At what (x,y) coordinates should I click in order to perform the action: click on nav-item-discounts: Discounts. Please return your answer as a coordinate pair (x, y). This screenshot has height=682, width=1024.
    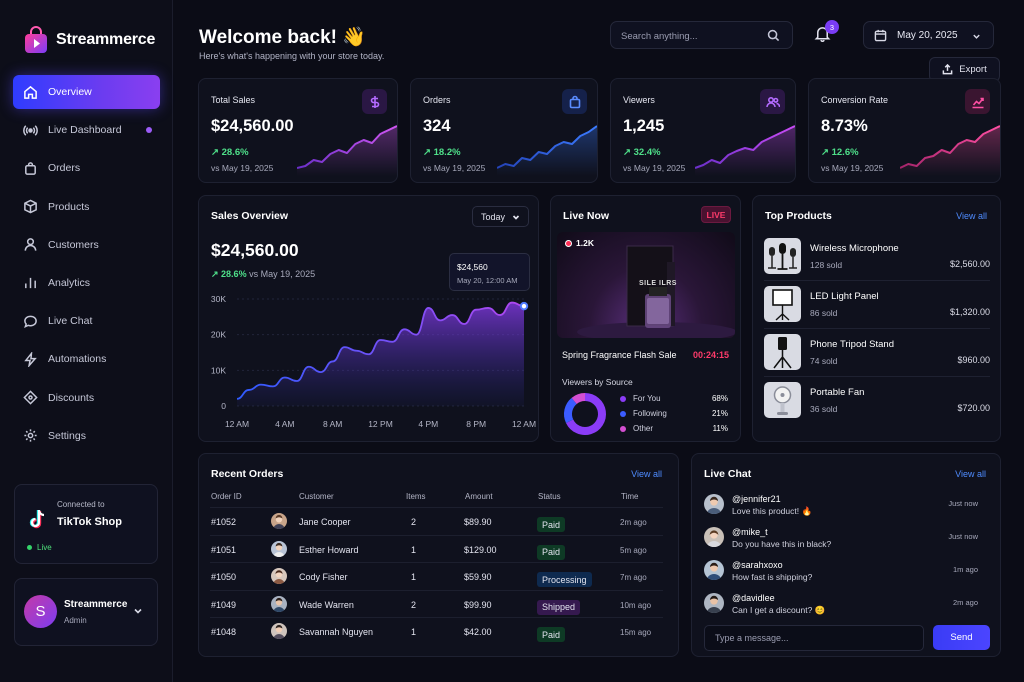
    Looking at the image, I should click on (86, 398).